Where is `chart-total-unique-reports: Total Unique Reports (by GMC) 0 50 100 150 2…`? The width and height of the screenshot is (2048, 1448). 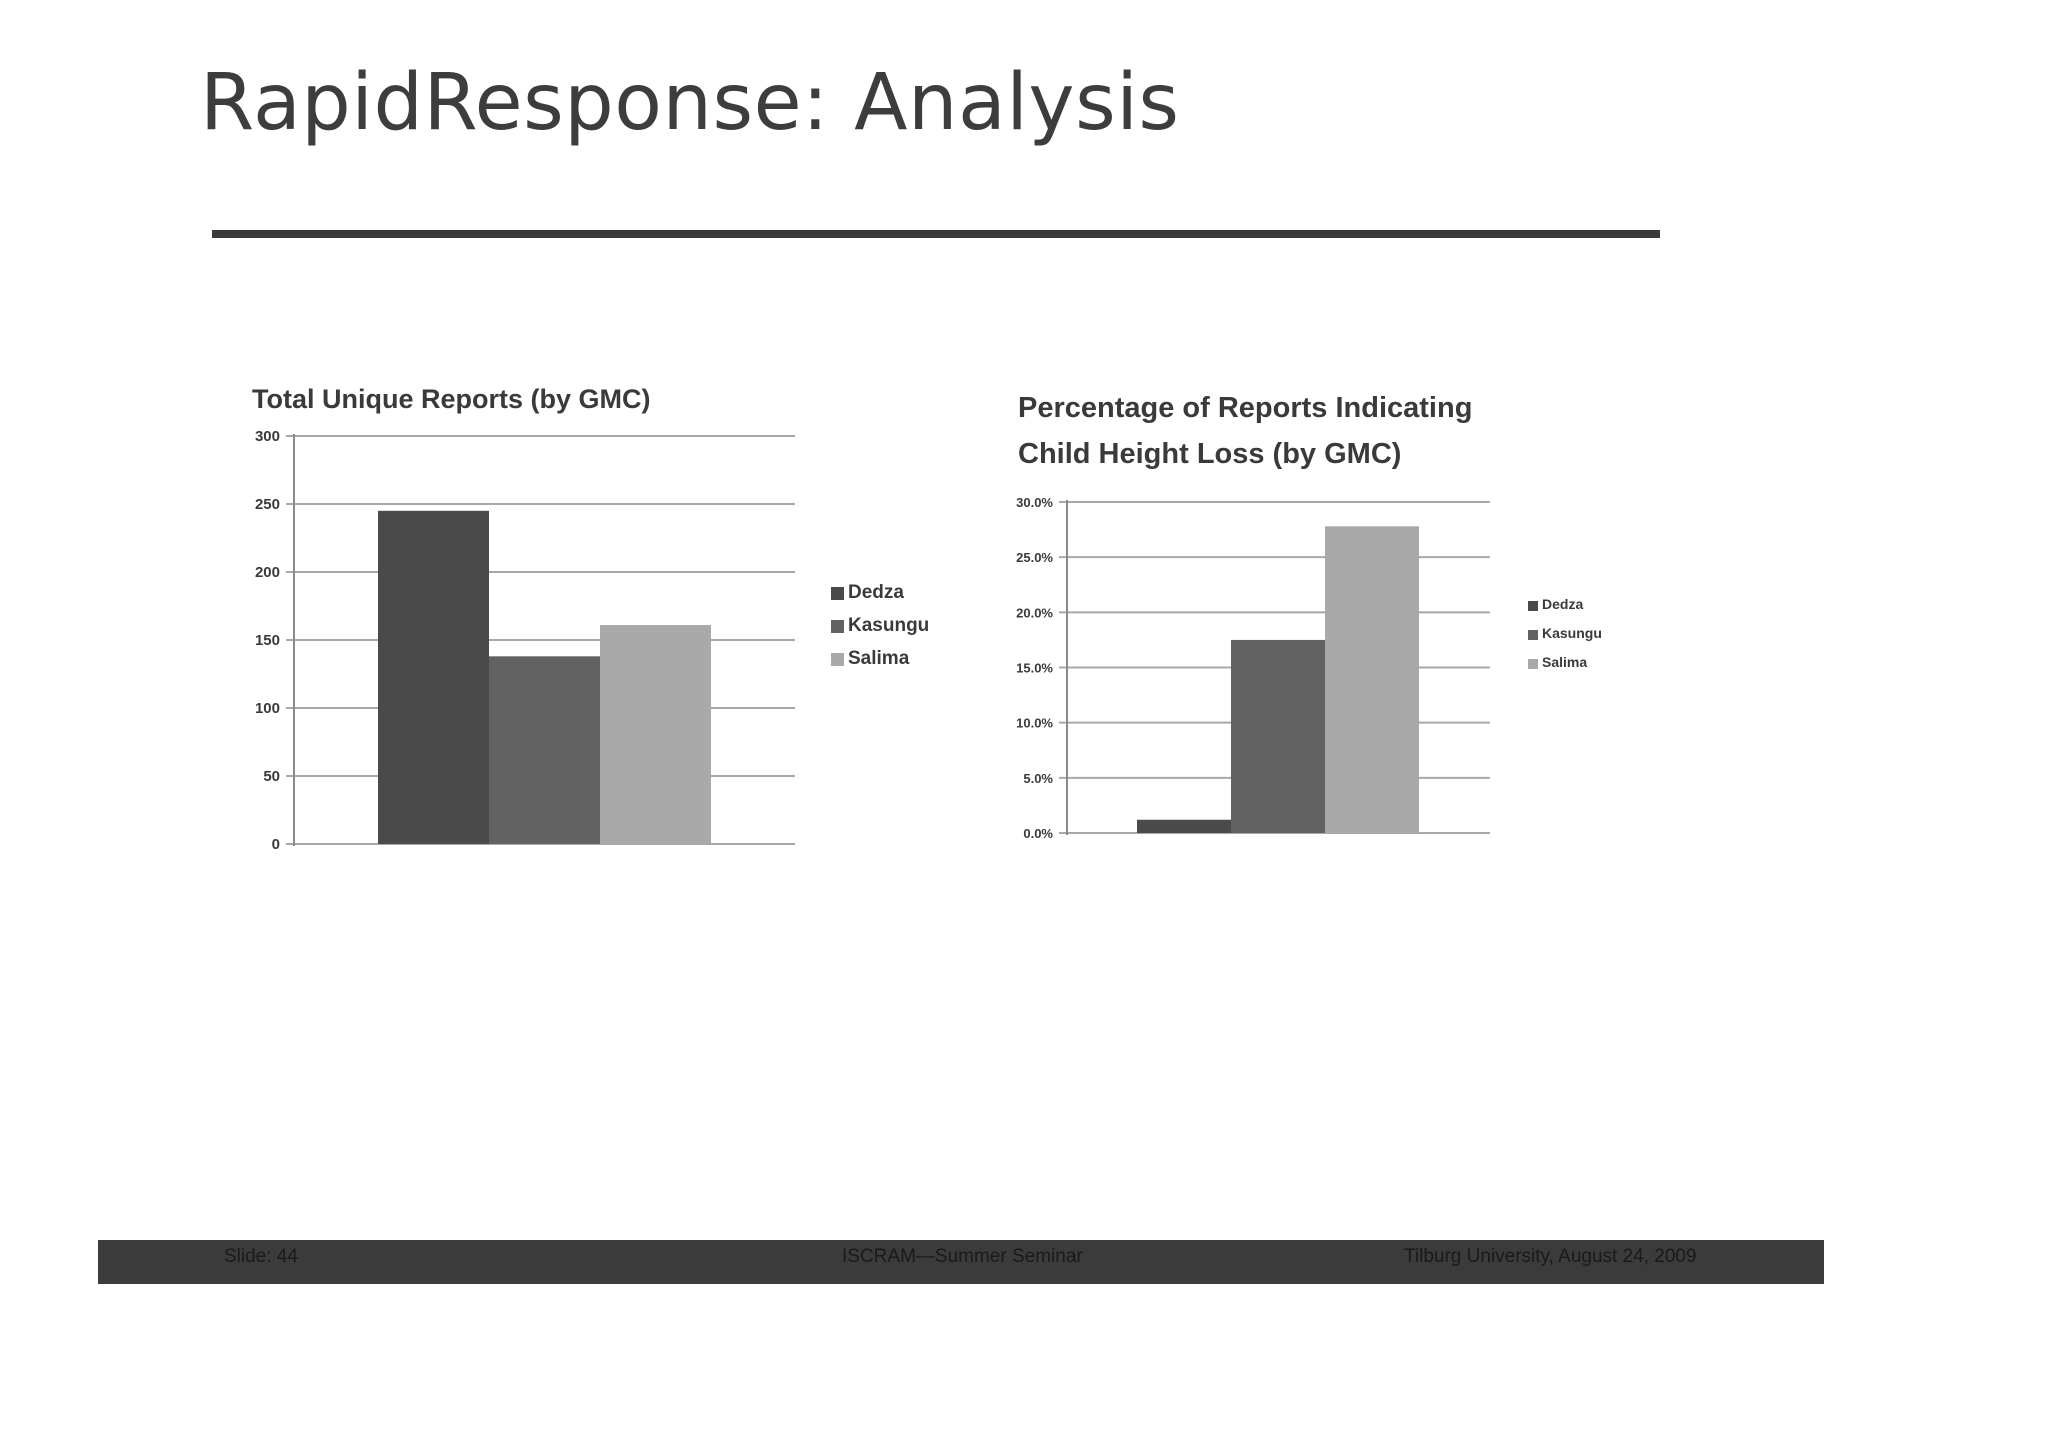
chart-total-unique-reports: Total Unique Reports (by GMC) 0 50 100 150 2… is located at coordinates (590, 618).